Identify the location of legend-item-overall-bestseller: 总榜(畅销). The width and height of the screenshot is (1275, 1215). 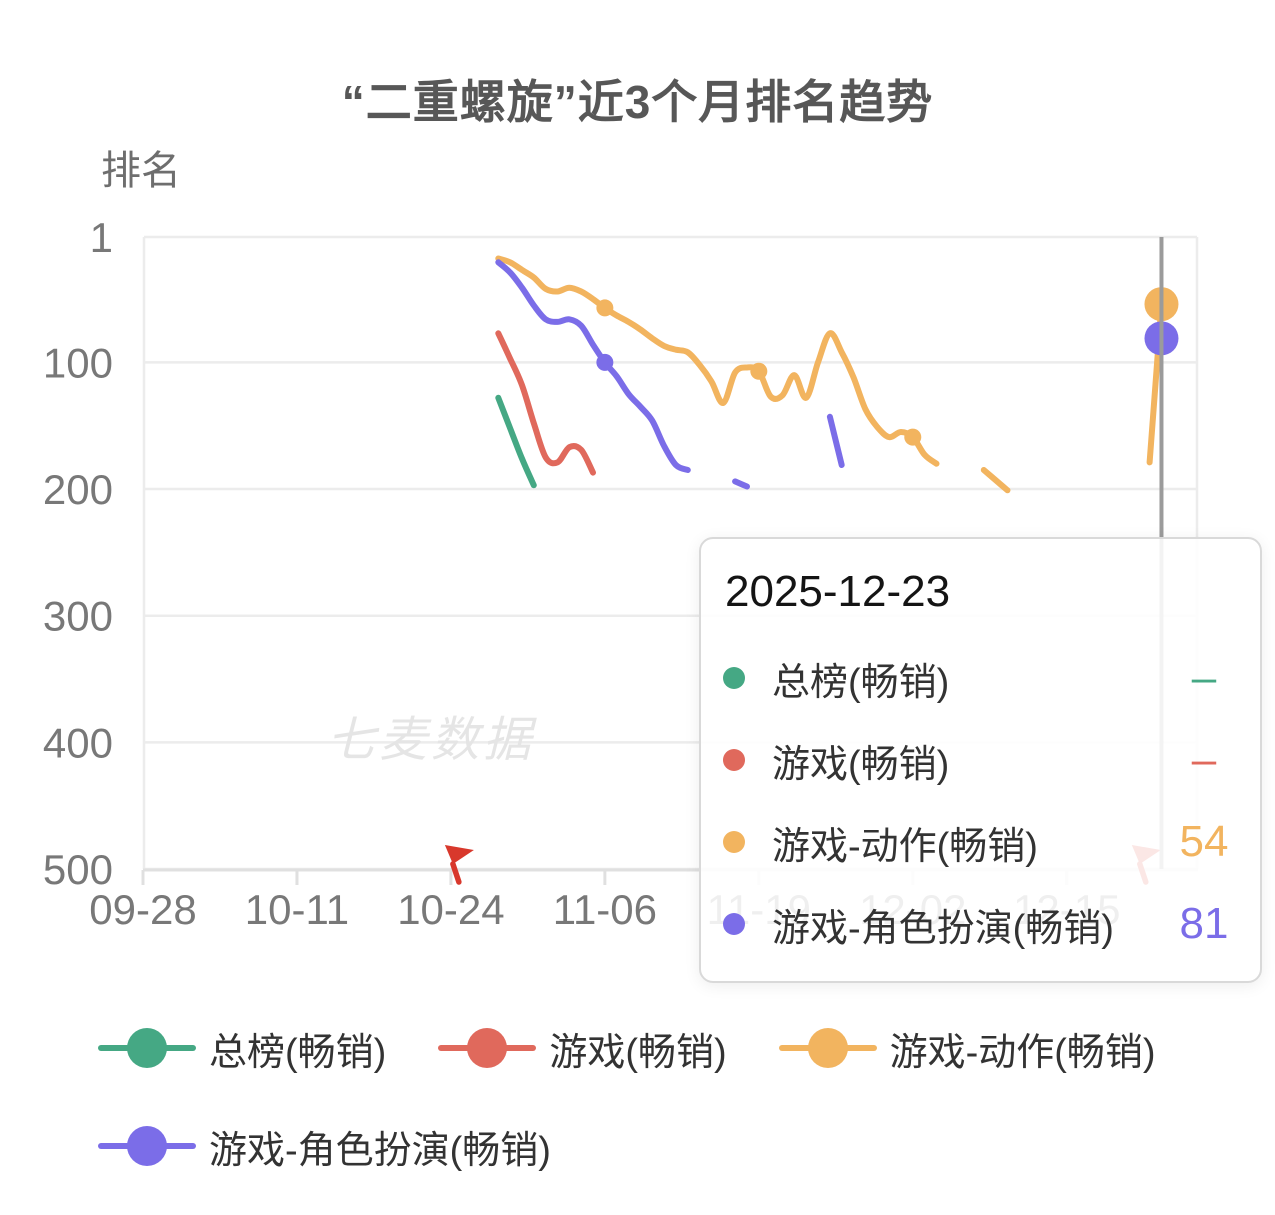
(242, 1048).